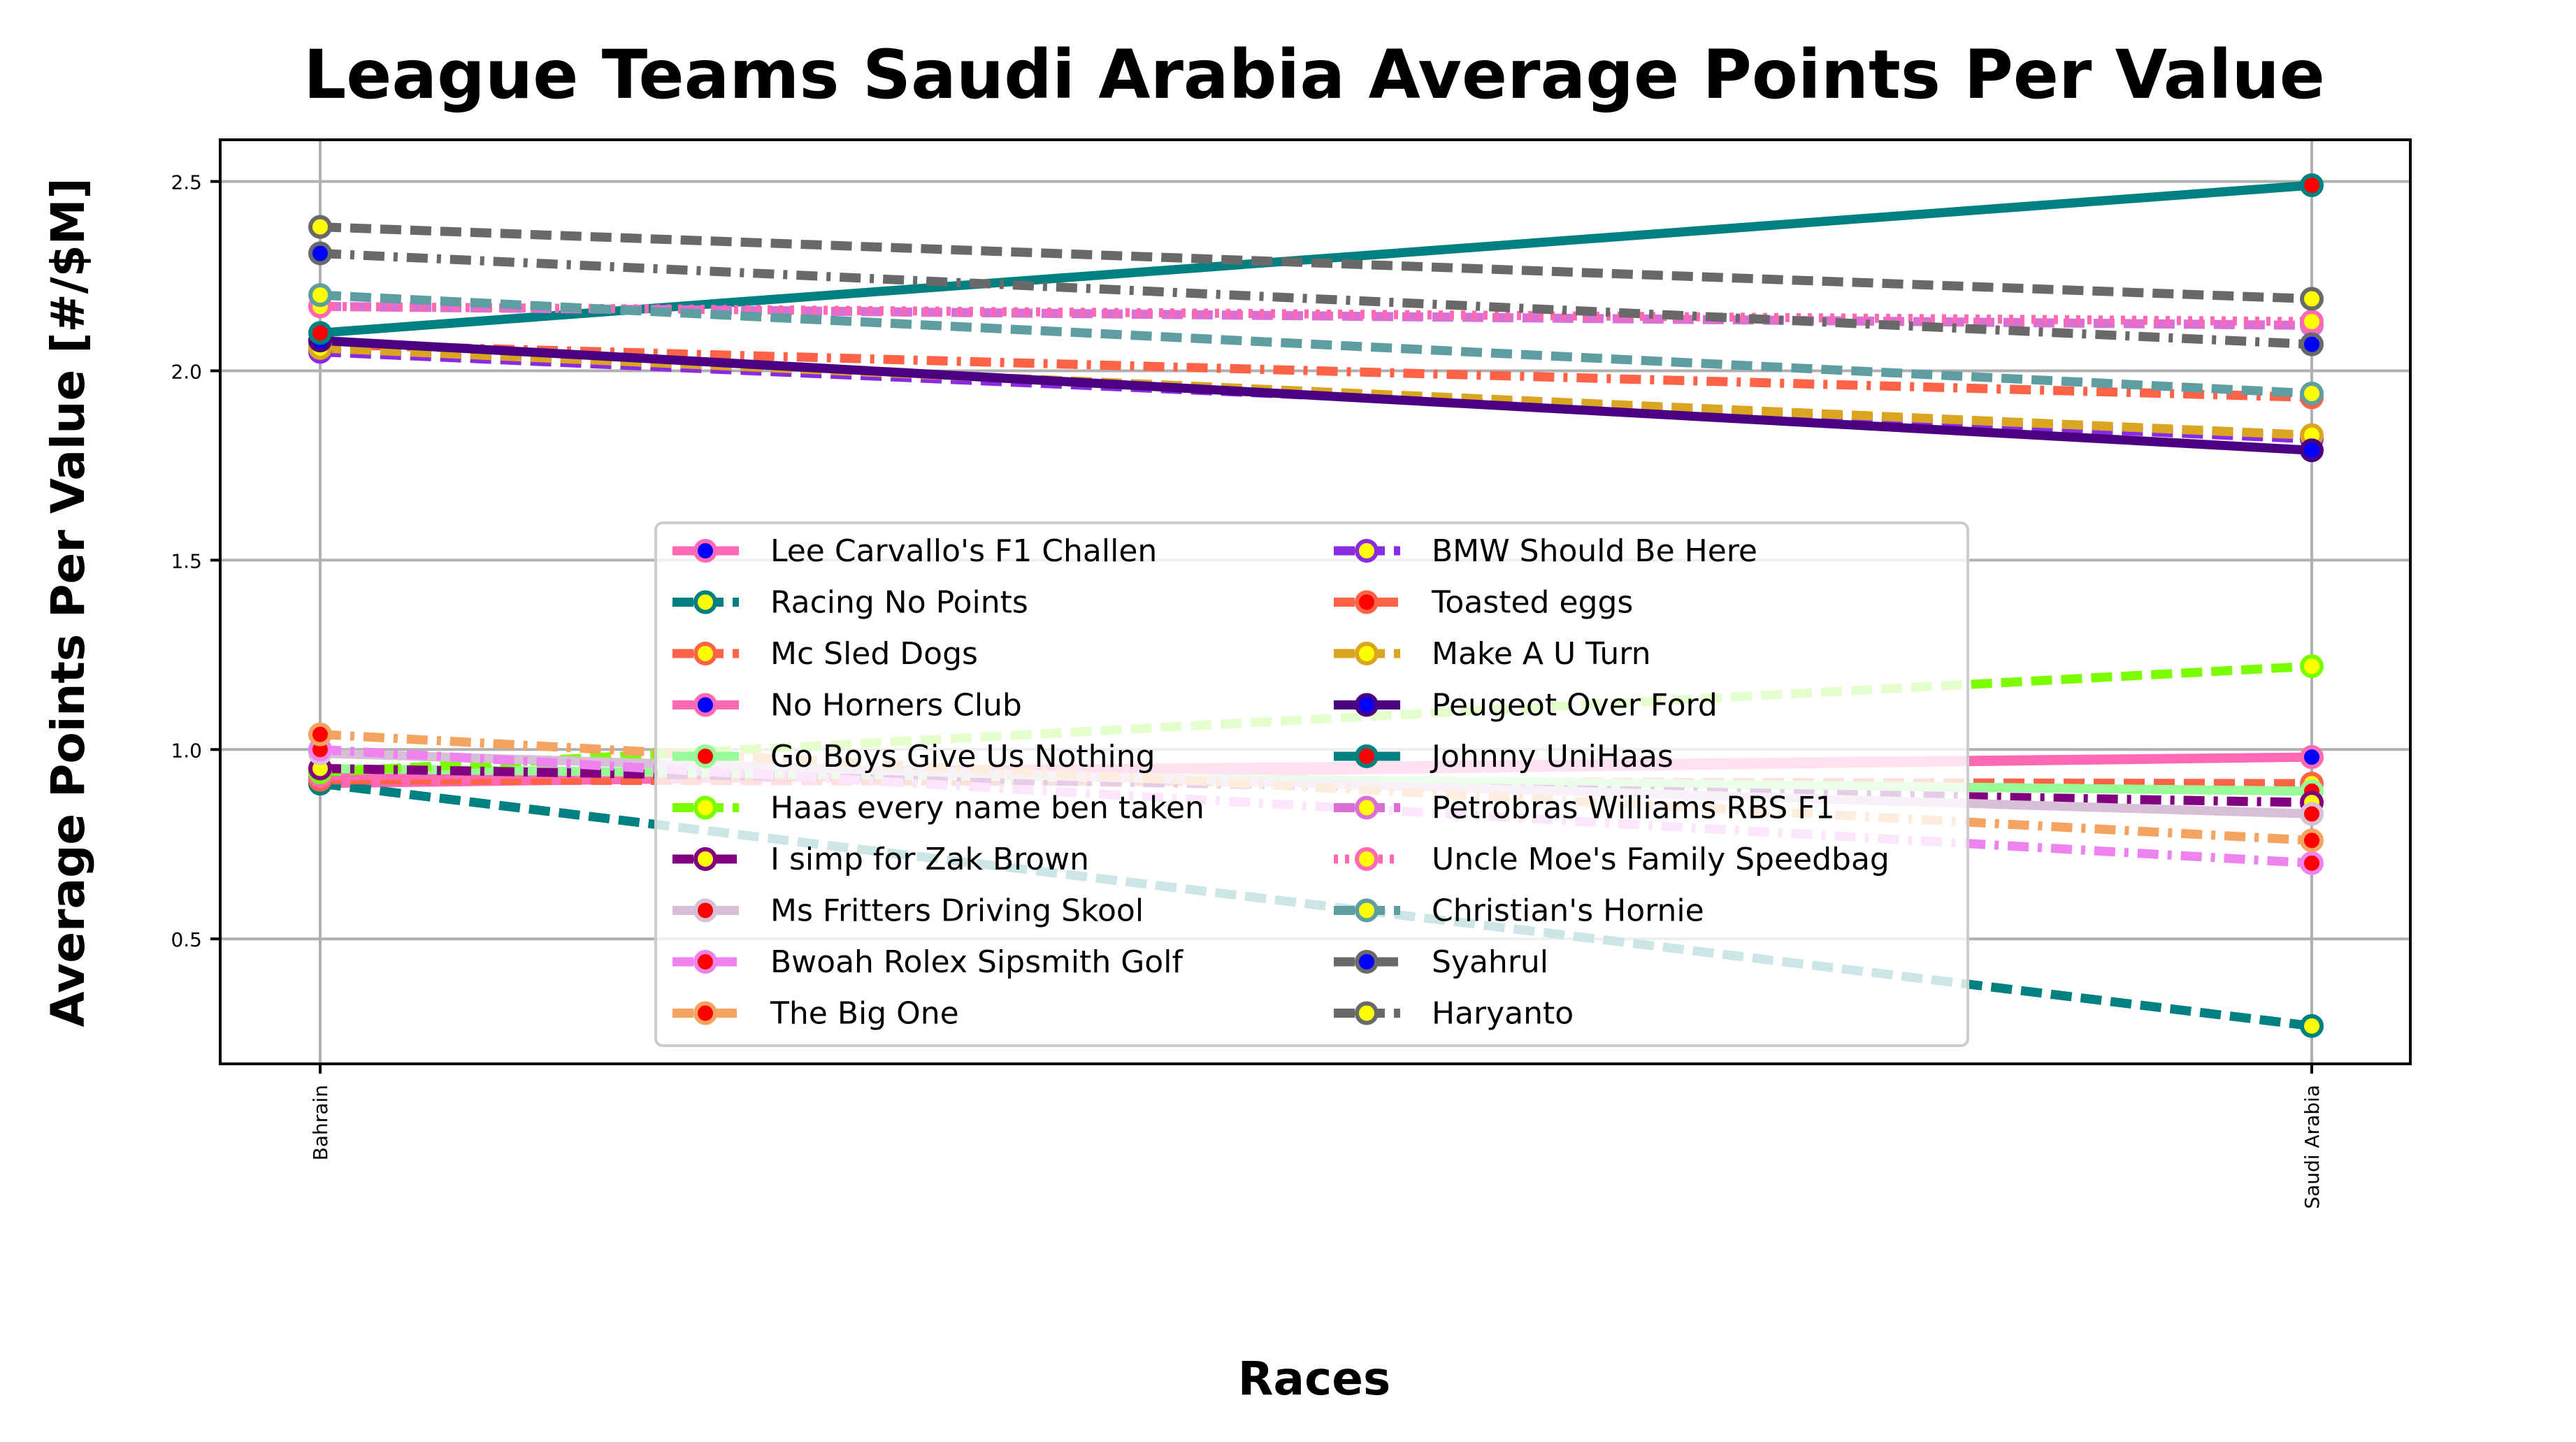 The height and width of the screenshot is (1442, 2576). Describe the element at coordinates (186, 750) in the screenshot. I see `y-tick-label: 1.0` at that location.